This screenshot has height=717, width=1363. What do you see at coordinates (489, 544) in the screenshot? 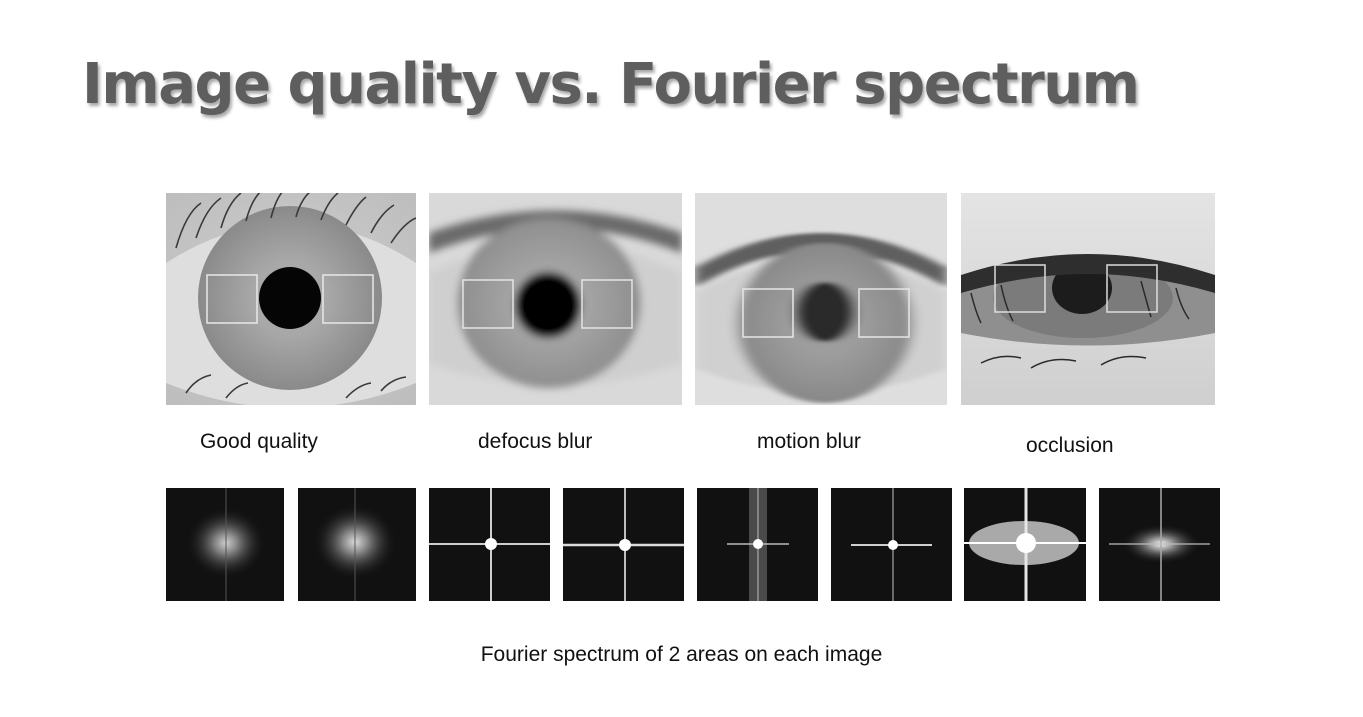
I see `spectrum-defocus-blur-left` at bounding box center [489, 544].